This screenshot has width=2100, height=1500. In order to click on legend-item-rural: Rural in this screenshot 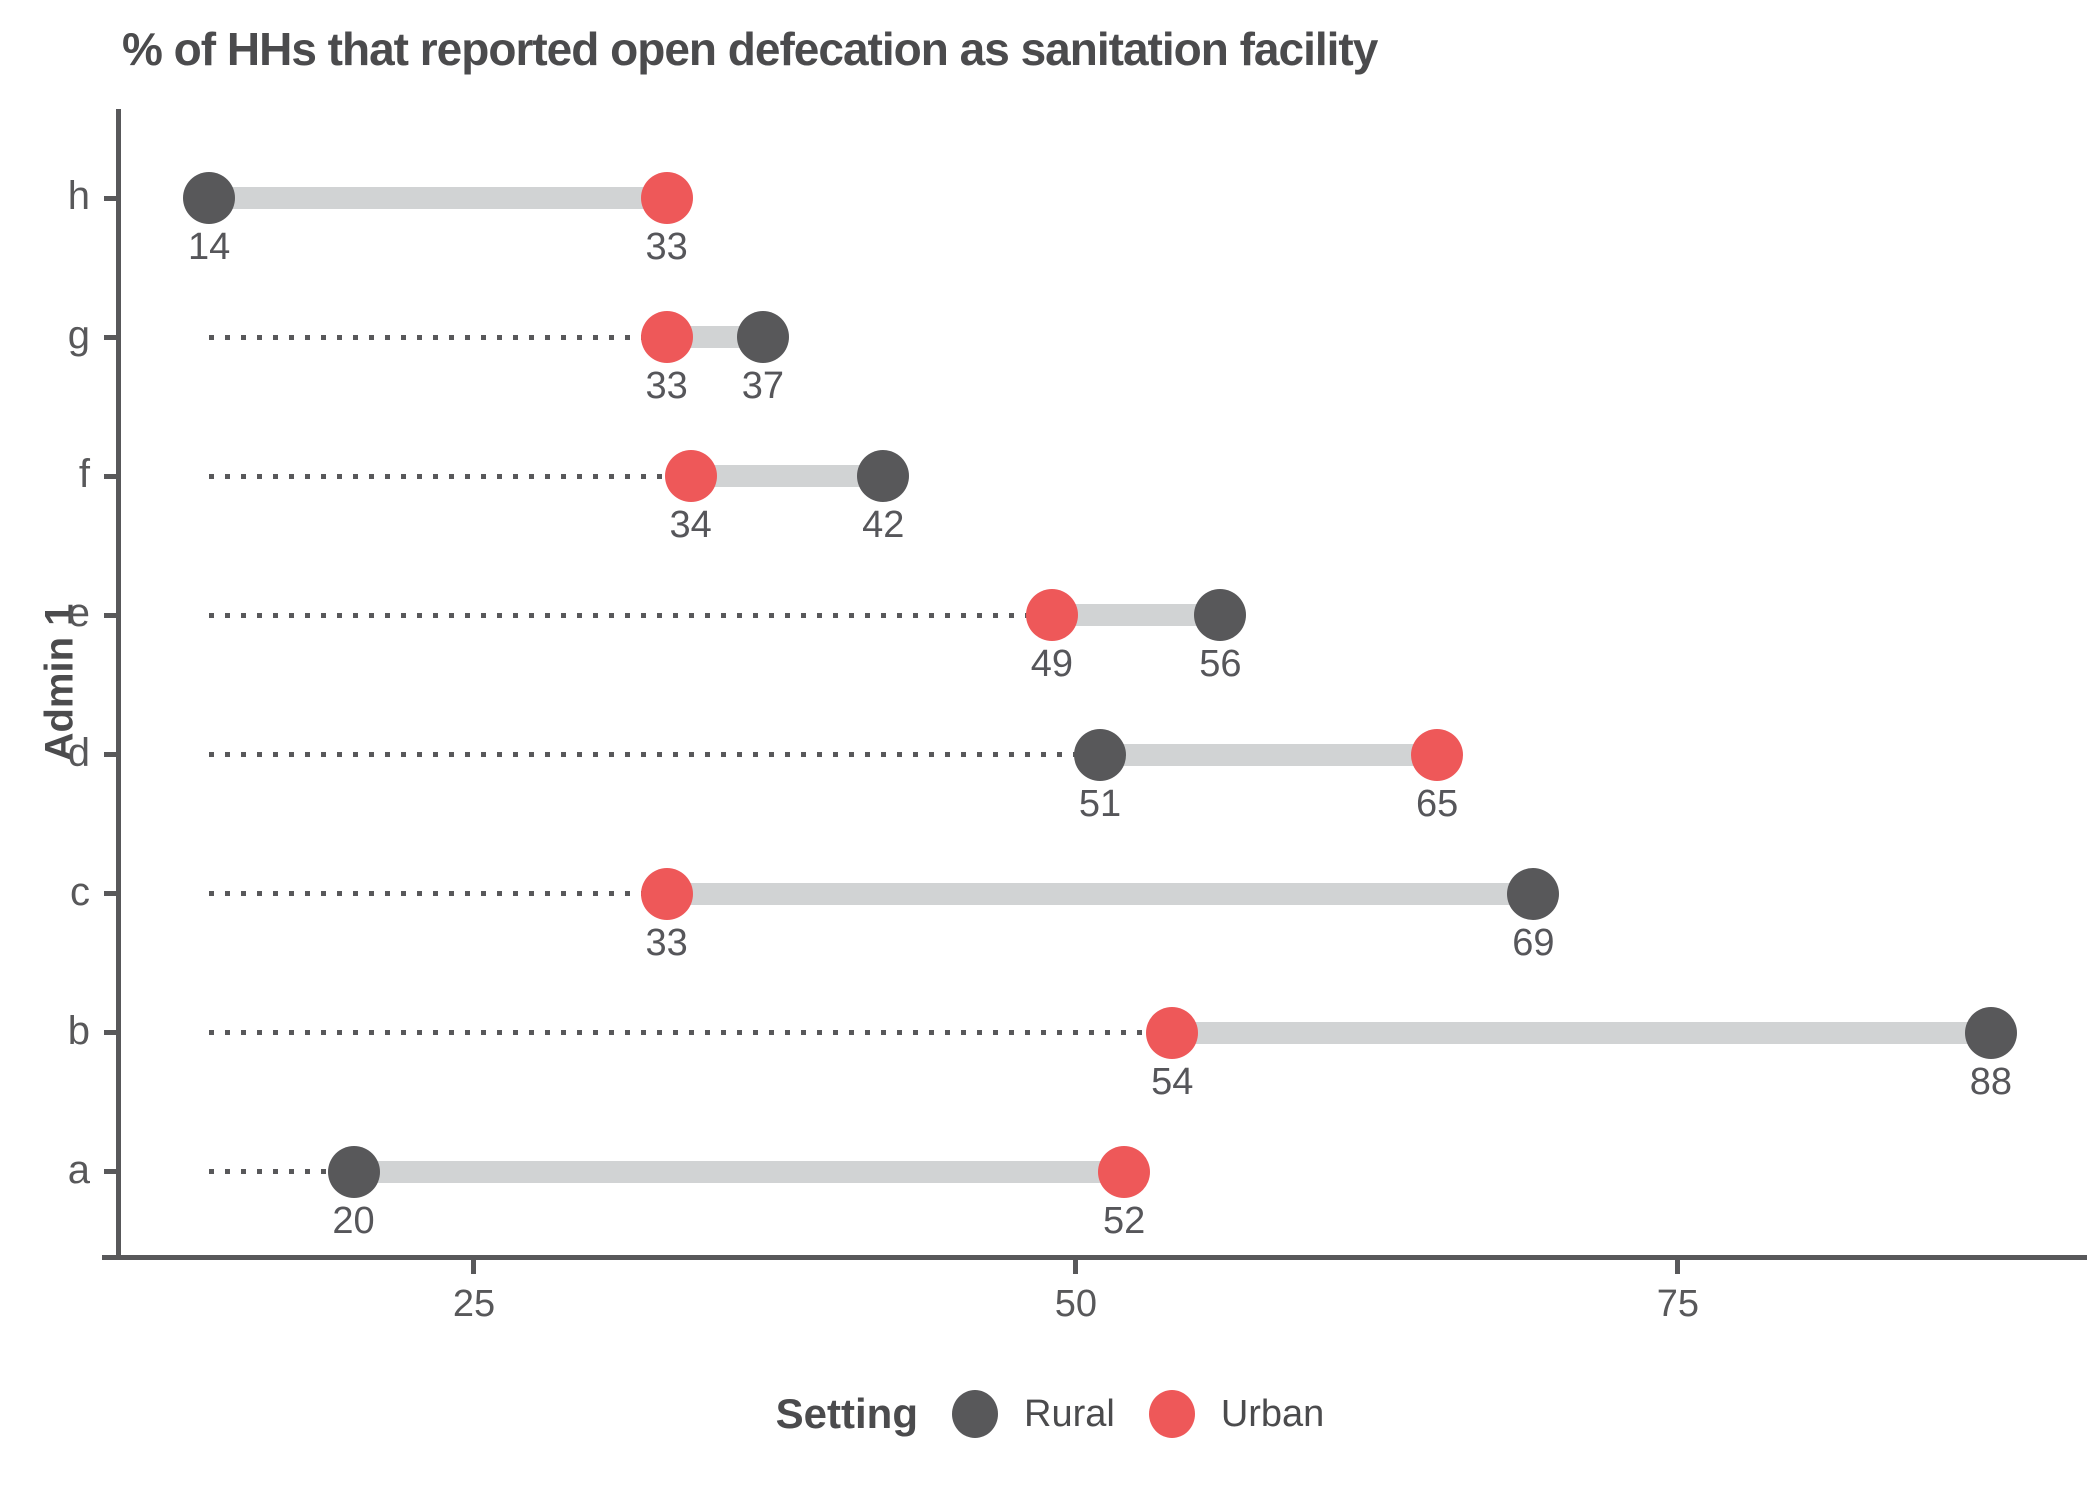, I will do `click(1033, 1414)`.